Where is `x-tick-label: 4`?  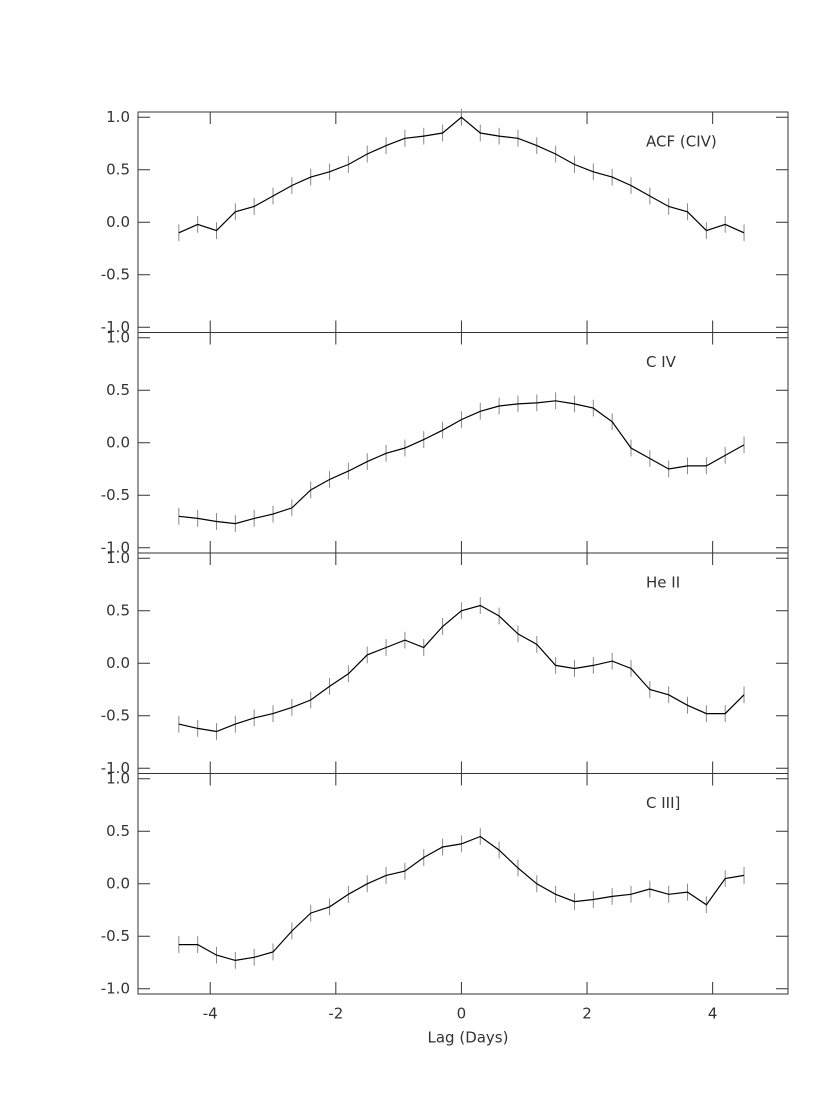 x-tick-label: 4 is located at coordinates (713, 1014).